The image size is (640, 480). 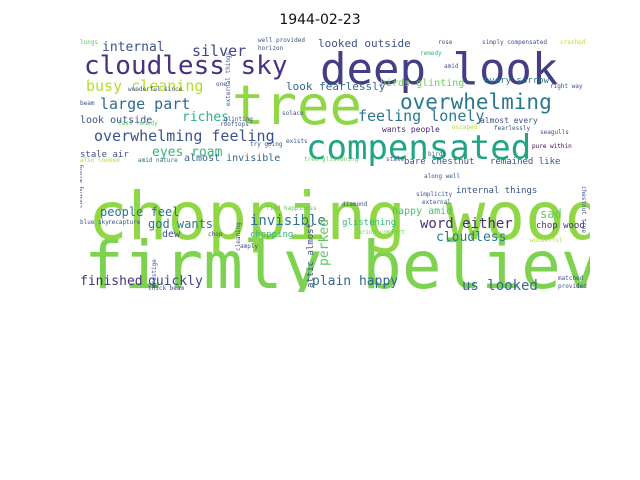 What do you see at coordinates (509, 120) in the screenshot?
I see `word-almost-every: almost every` at bounding box center [509, 120].